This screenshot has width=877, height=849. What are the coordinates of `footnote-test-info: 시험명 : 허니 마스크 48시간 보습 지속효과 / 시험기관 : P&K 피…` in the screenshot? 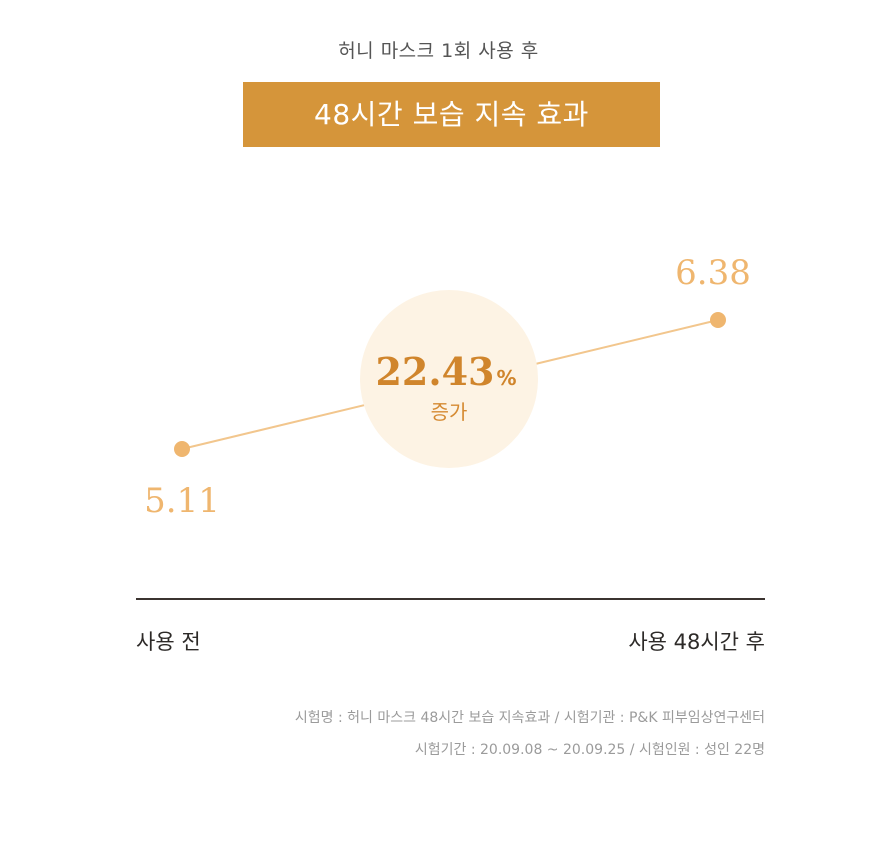 It's located at (529, 718).